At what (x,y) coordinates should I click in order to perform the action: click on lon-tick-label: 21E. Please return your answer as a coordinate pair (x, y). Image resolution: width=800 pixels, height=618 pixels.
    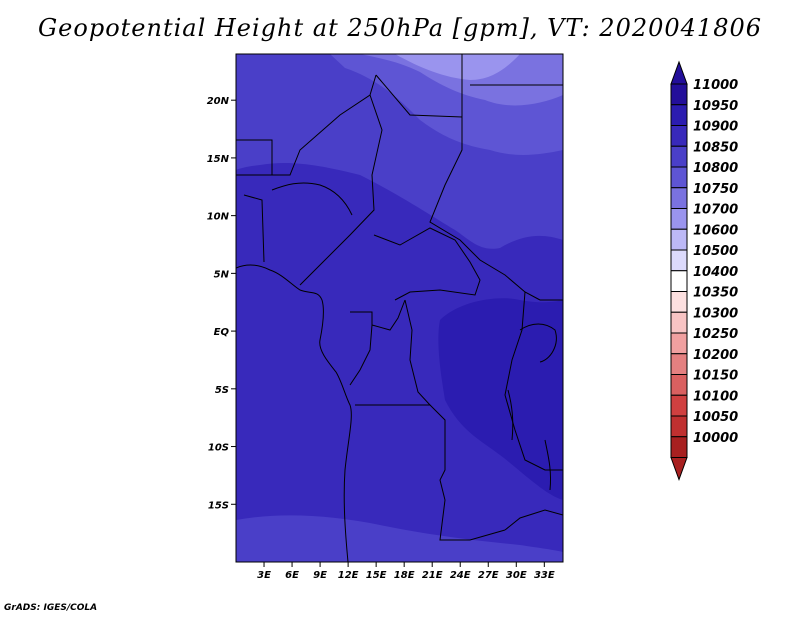
    Looking at the image, I should click on (432, 575).